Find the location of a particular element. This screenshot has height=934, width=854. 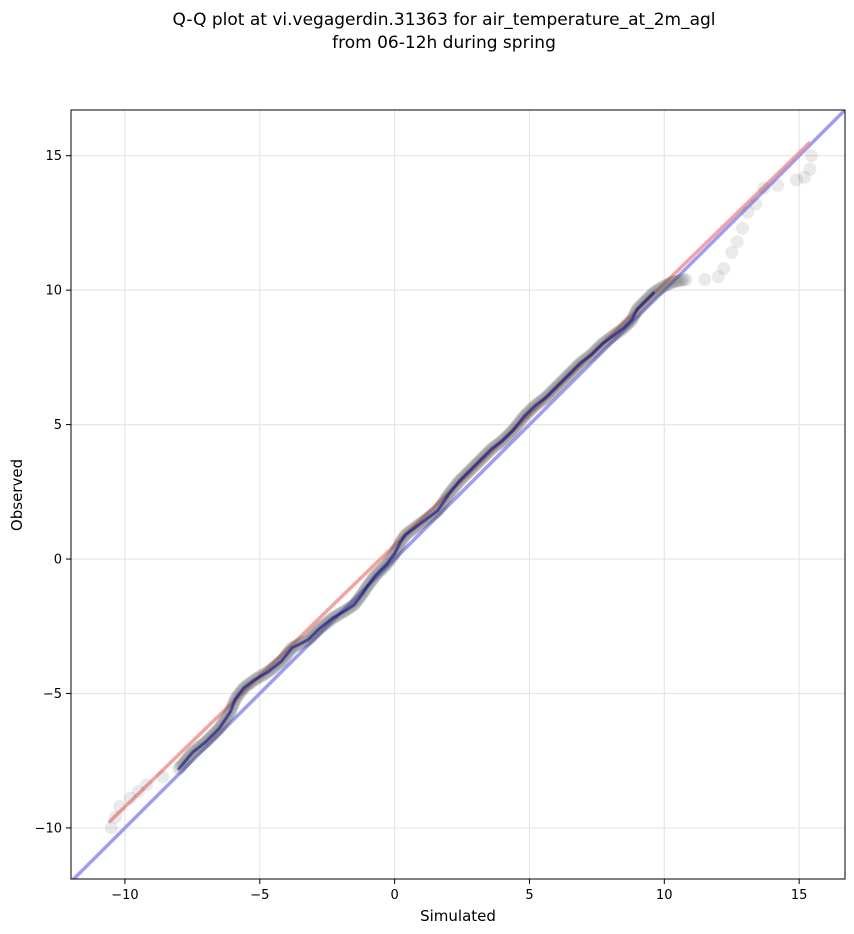

x-tick-label: 5 is located at coordinates (529, 895).